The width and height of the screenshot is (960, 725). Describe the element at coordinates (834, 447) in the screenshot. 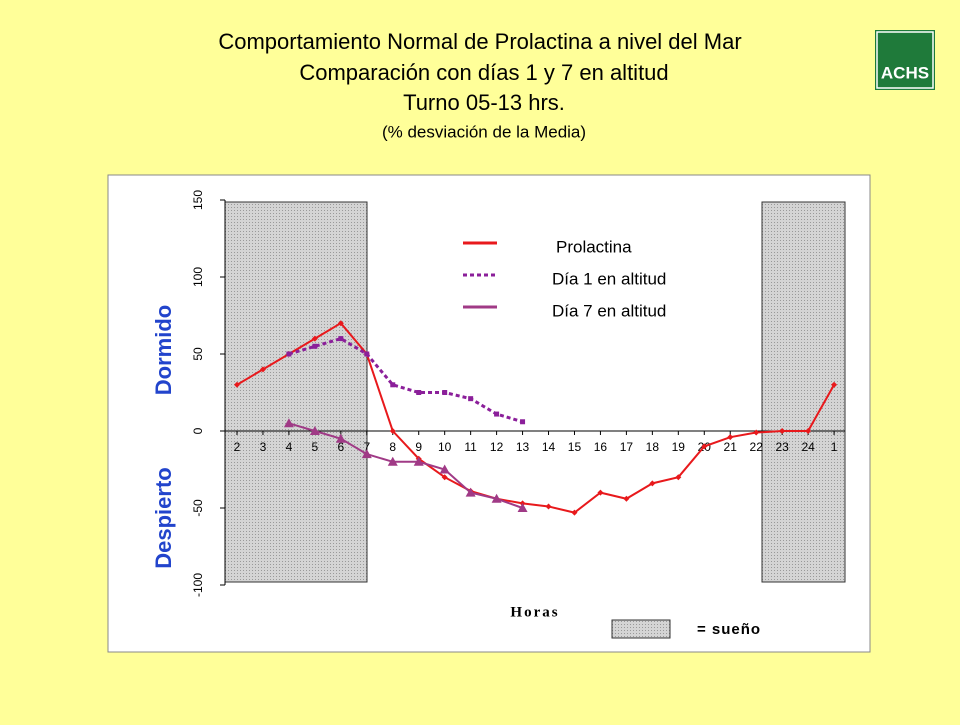

I see `x-tick-label: 1` at that location.